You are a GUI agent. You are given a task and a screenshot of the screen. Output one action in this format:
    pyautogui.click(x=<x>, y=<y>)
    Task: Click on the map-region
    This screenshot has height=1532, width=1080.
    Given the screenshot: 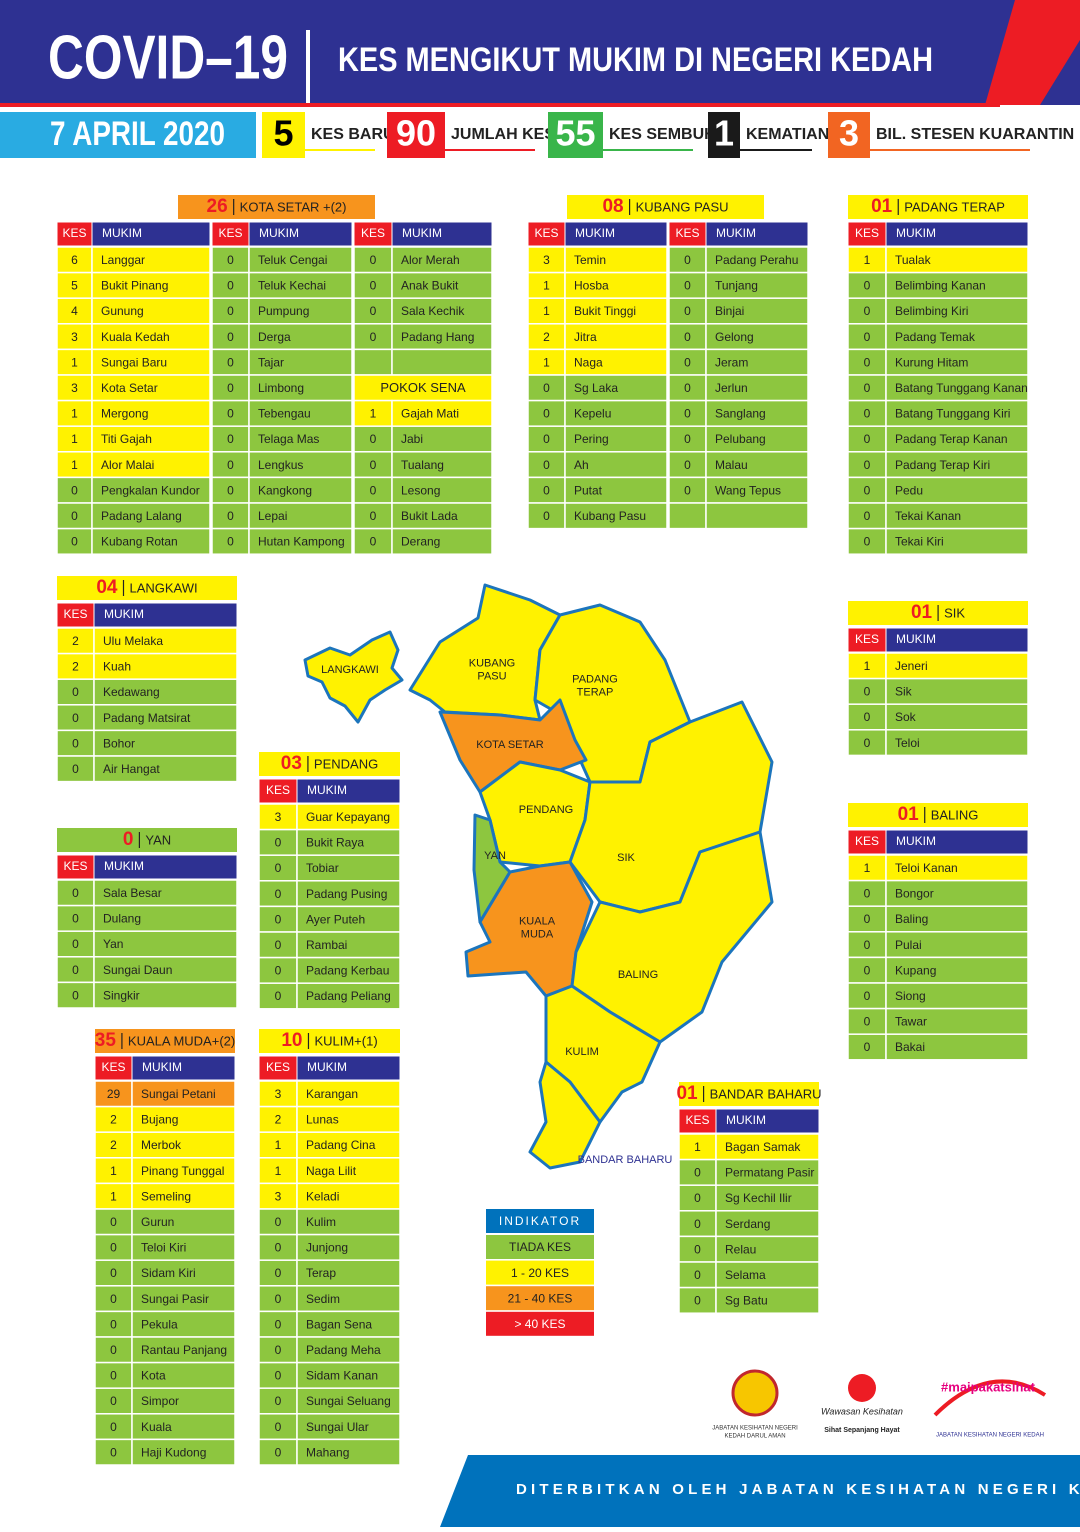 What is the action you would take?
    pyautogui.click(x=353, y=677)
    